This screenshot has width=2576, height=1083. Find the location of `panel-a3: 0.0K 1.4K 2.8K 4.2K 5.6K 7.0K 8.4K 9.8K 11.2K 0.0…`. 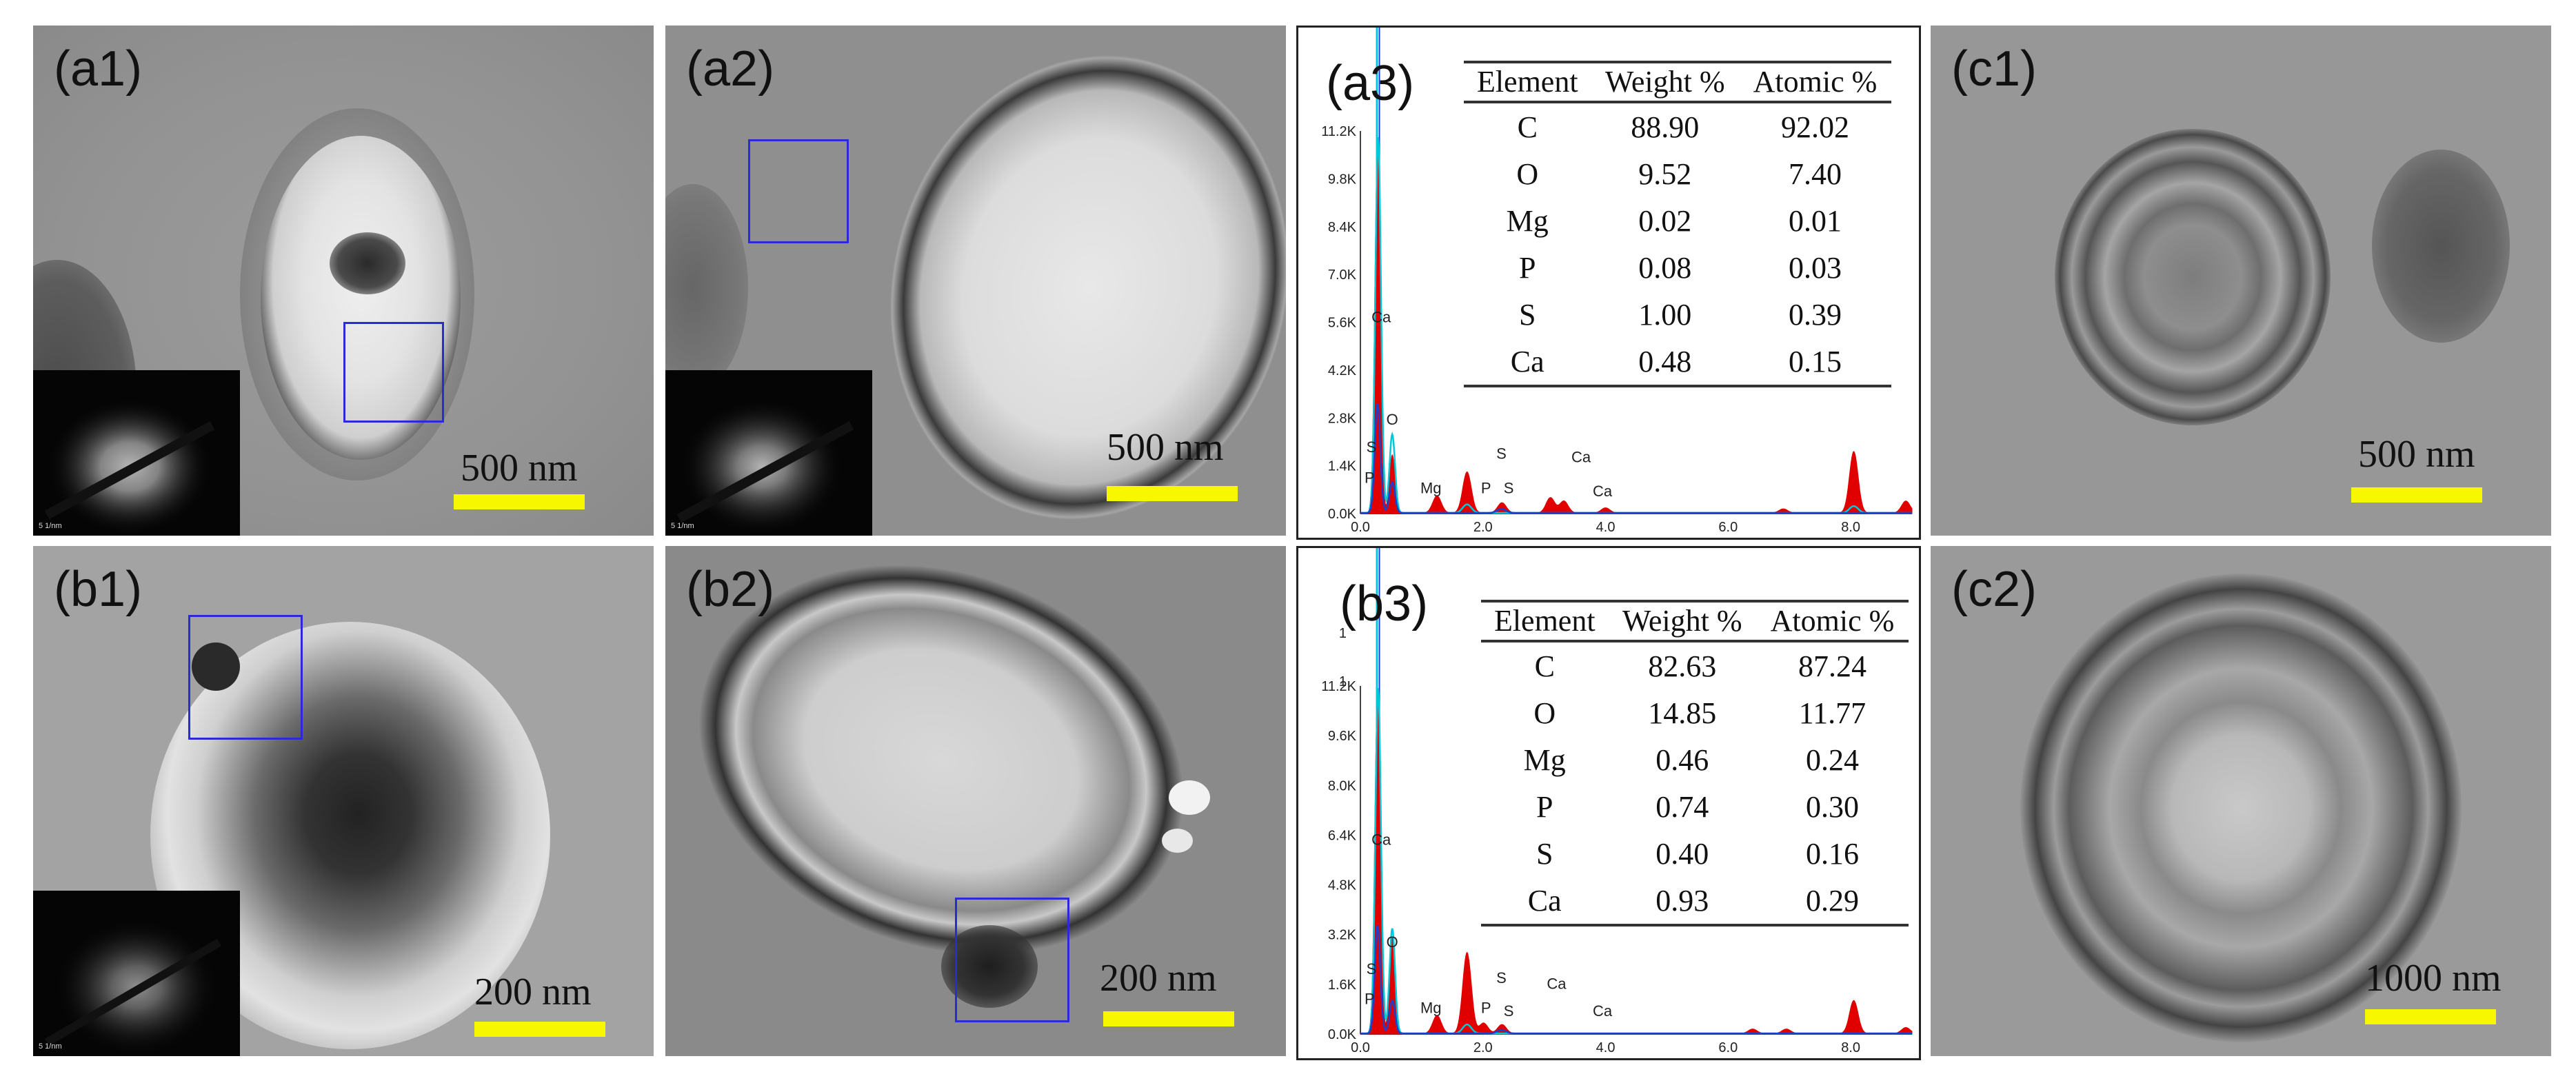

panel-a3: 0.0K 1.4K 2.8K 4.2K 5.6K 7.0K 8.4K 9.8K 11.2K 0.0… is located at coordinates (1608, 283).